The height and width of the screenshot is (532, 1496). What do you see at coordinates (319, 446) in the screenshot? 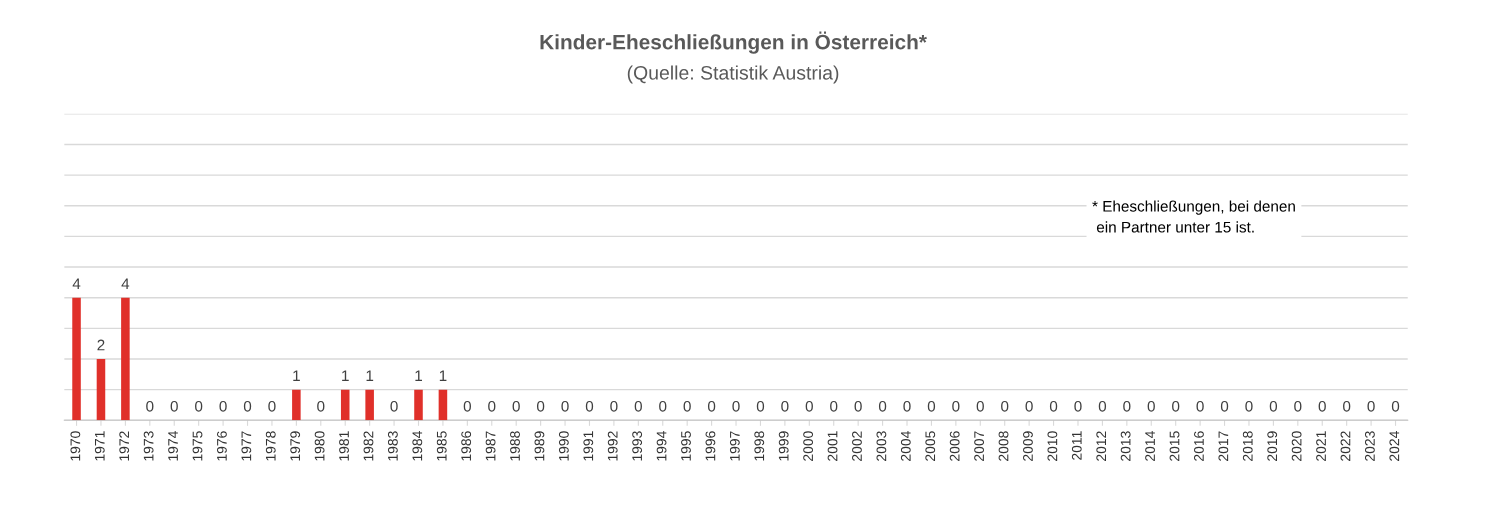
I see `x-tick-label: 1980` at bounding box center [319, 446].